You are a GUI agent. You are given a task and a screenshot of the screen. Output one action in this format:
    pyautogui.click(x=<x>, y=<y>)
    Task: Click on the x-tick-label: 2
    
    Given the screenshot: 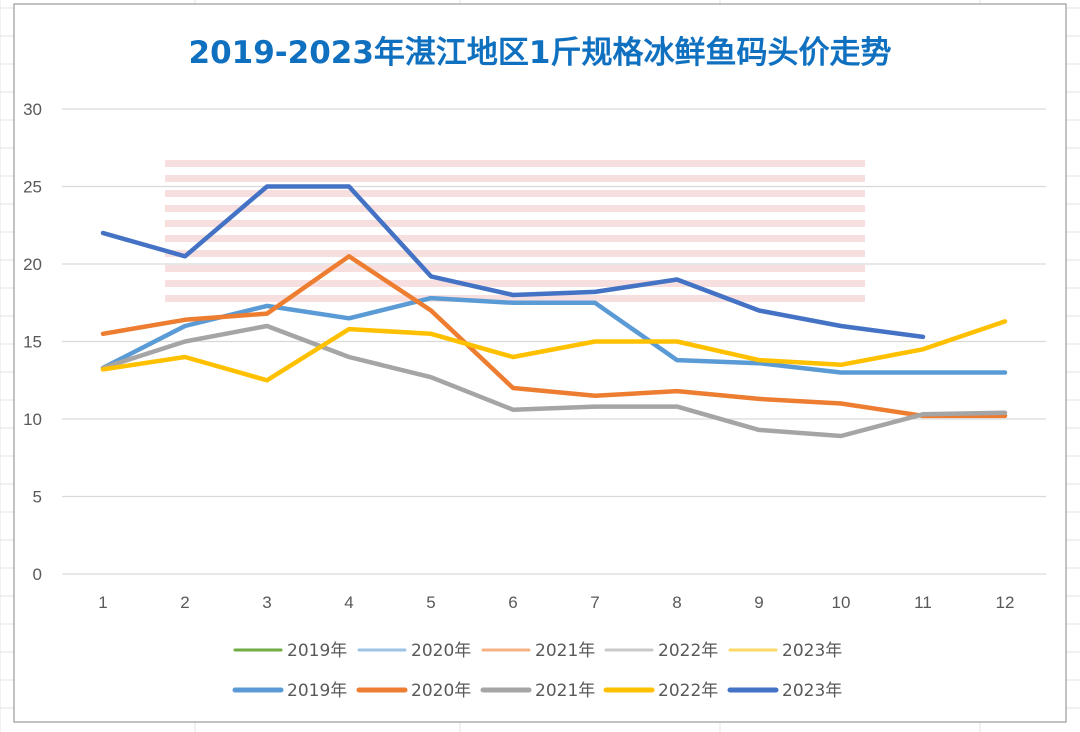 What is the action you would take?
    pyautogui.click(x=184, y=602)
    